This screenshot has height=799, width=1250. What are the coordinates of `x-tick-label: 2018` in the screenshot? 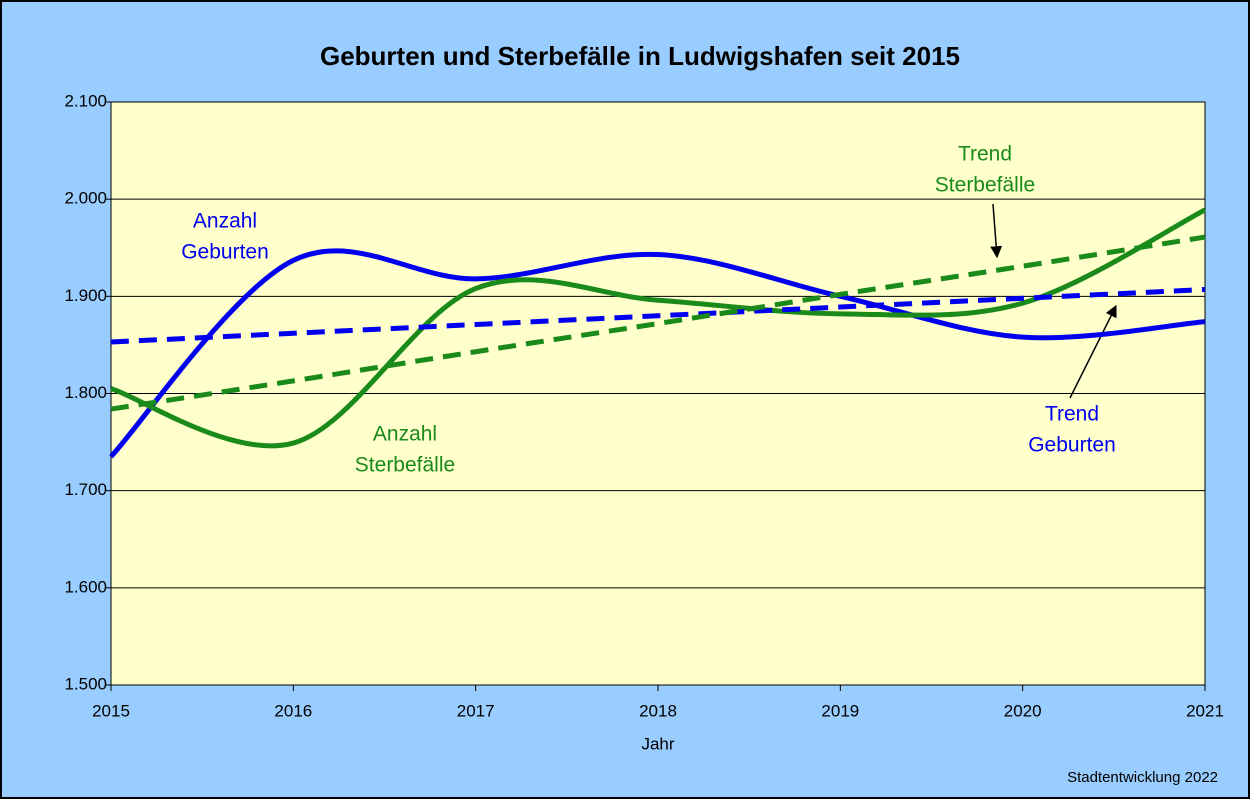 It's located at (658, 710).